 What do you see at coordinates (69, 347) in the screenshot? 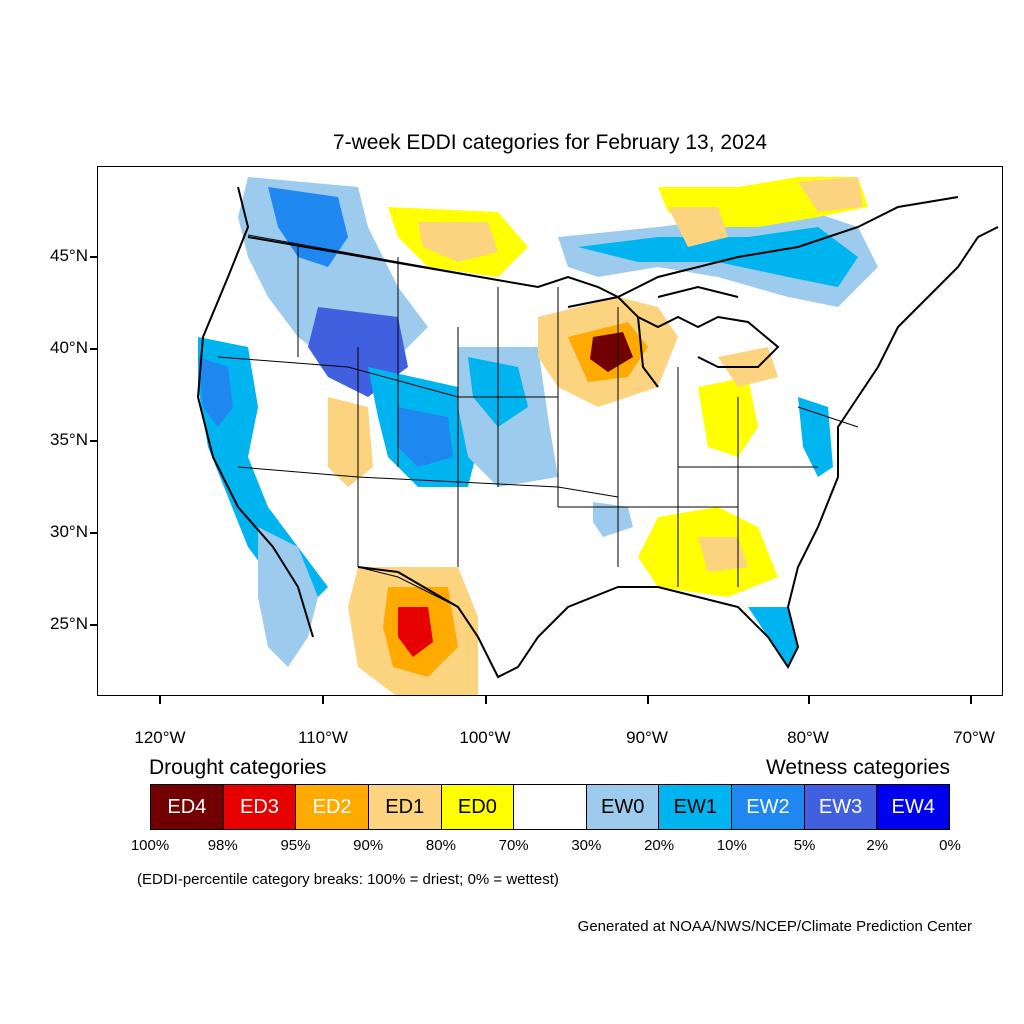
I see `lat-label: 40°N` at bounding box center [69, 347].